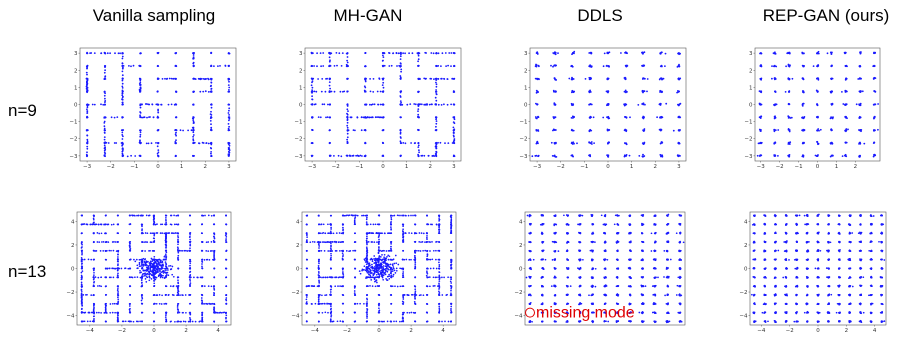  What do you see at coordinates (218, 331) in the screenshot?
I see `x-tick-label: 4` at bounding box center [218, 331].